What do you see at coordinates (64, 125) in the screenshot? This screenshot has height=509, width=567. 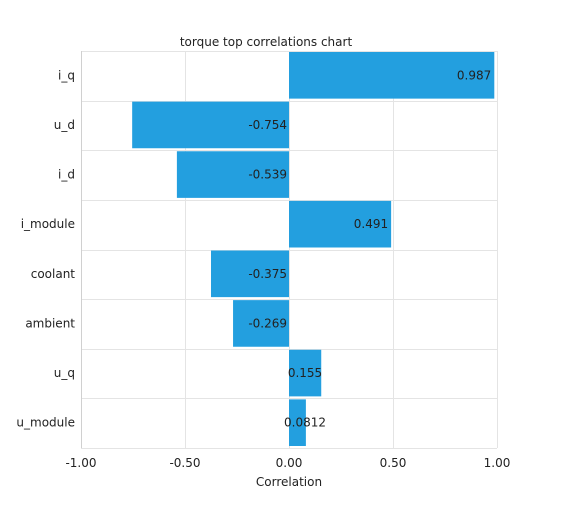 I see `category-label: u_d` at bounding box center [64, 125].